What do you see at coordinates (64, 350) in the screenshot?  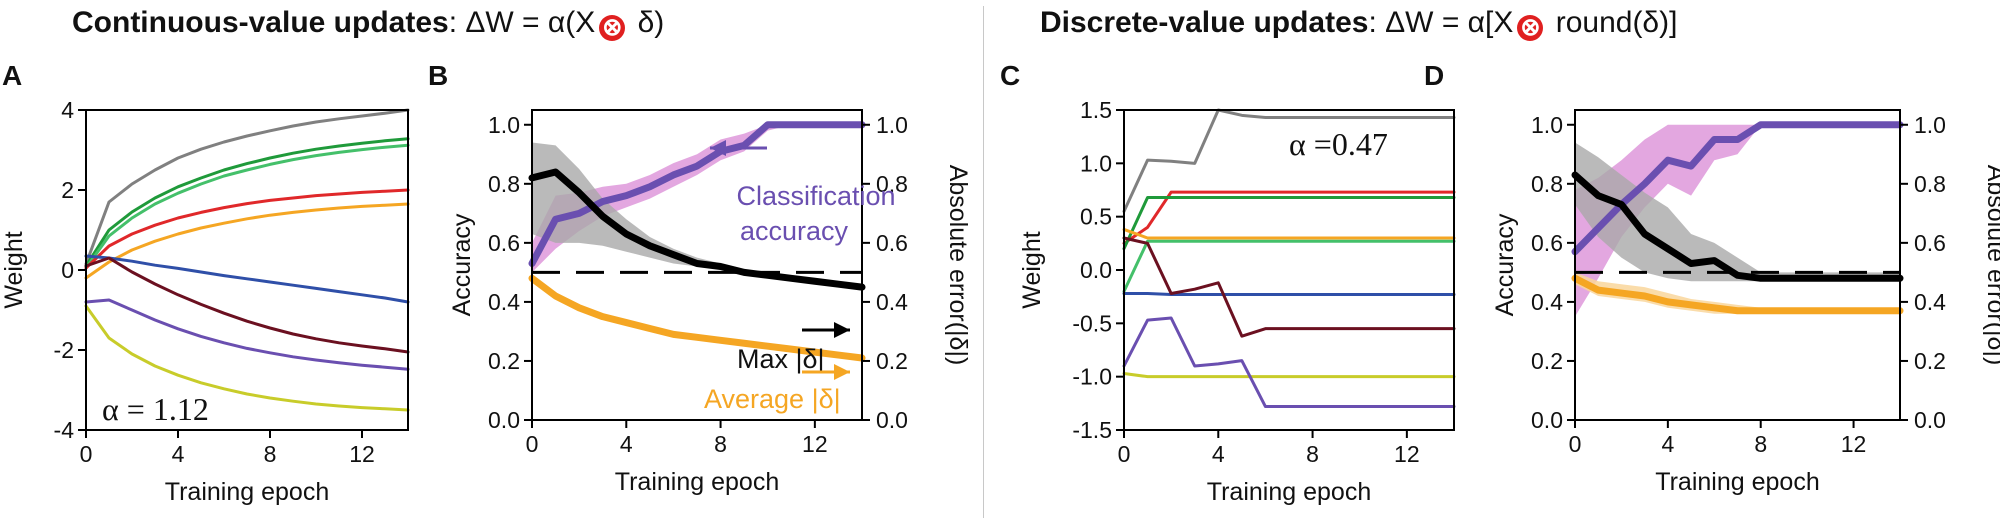 I see `y-tick-label: -2` at bounding box center [64, 350].